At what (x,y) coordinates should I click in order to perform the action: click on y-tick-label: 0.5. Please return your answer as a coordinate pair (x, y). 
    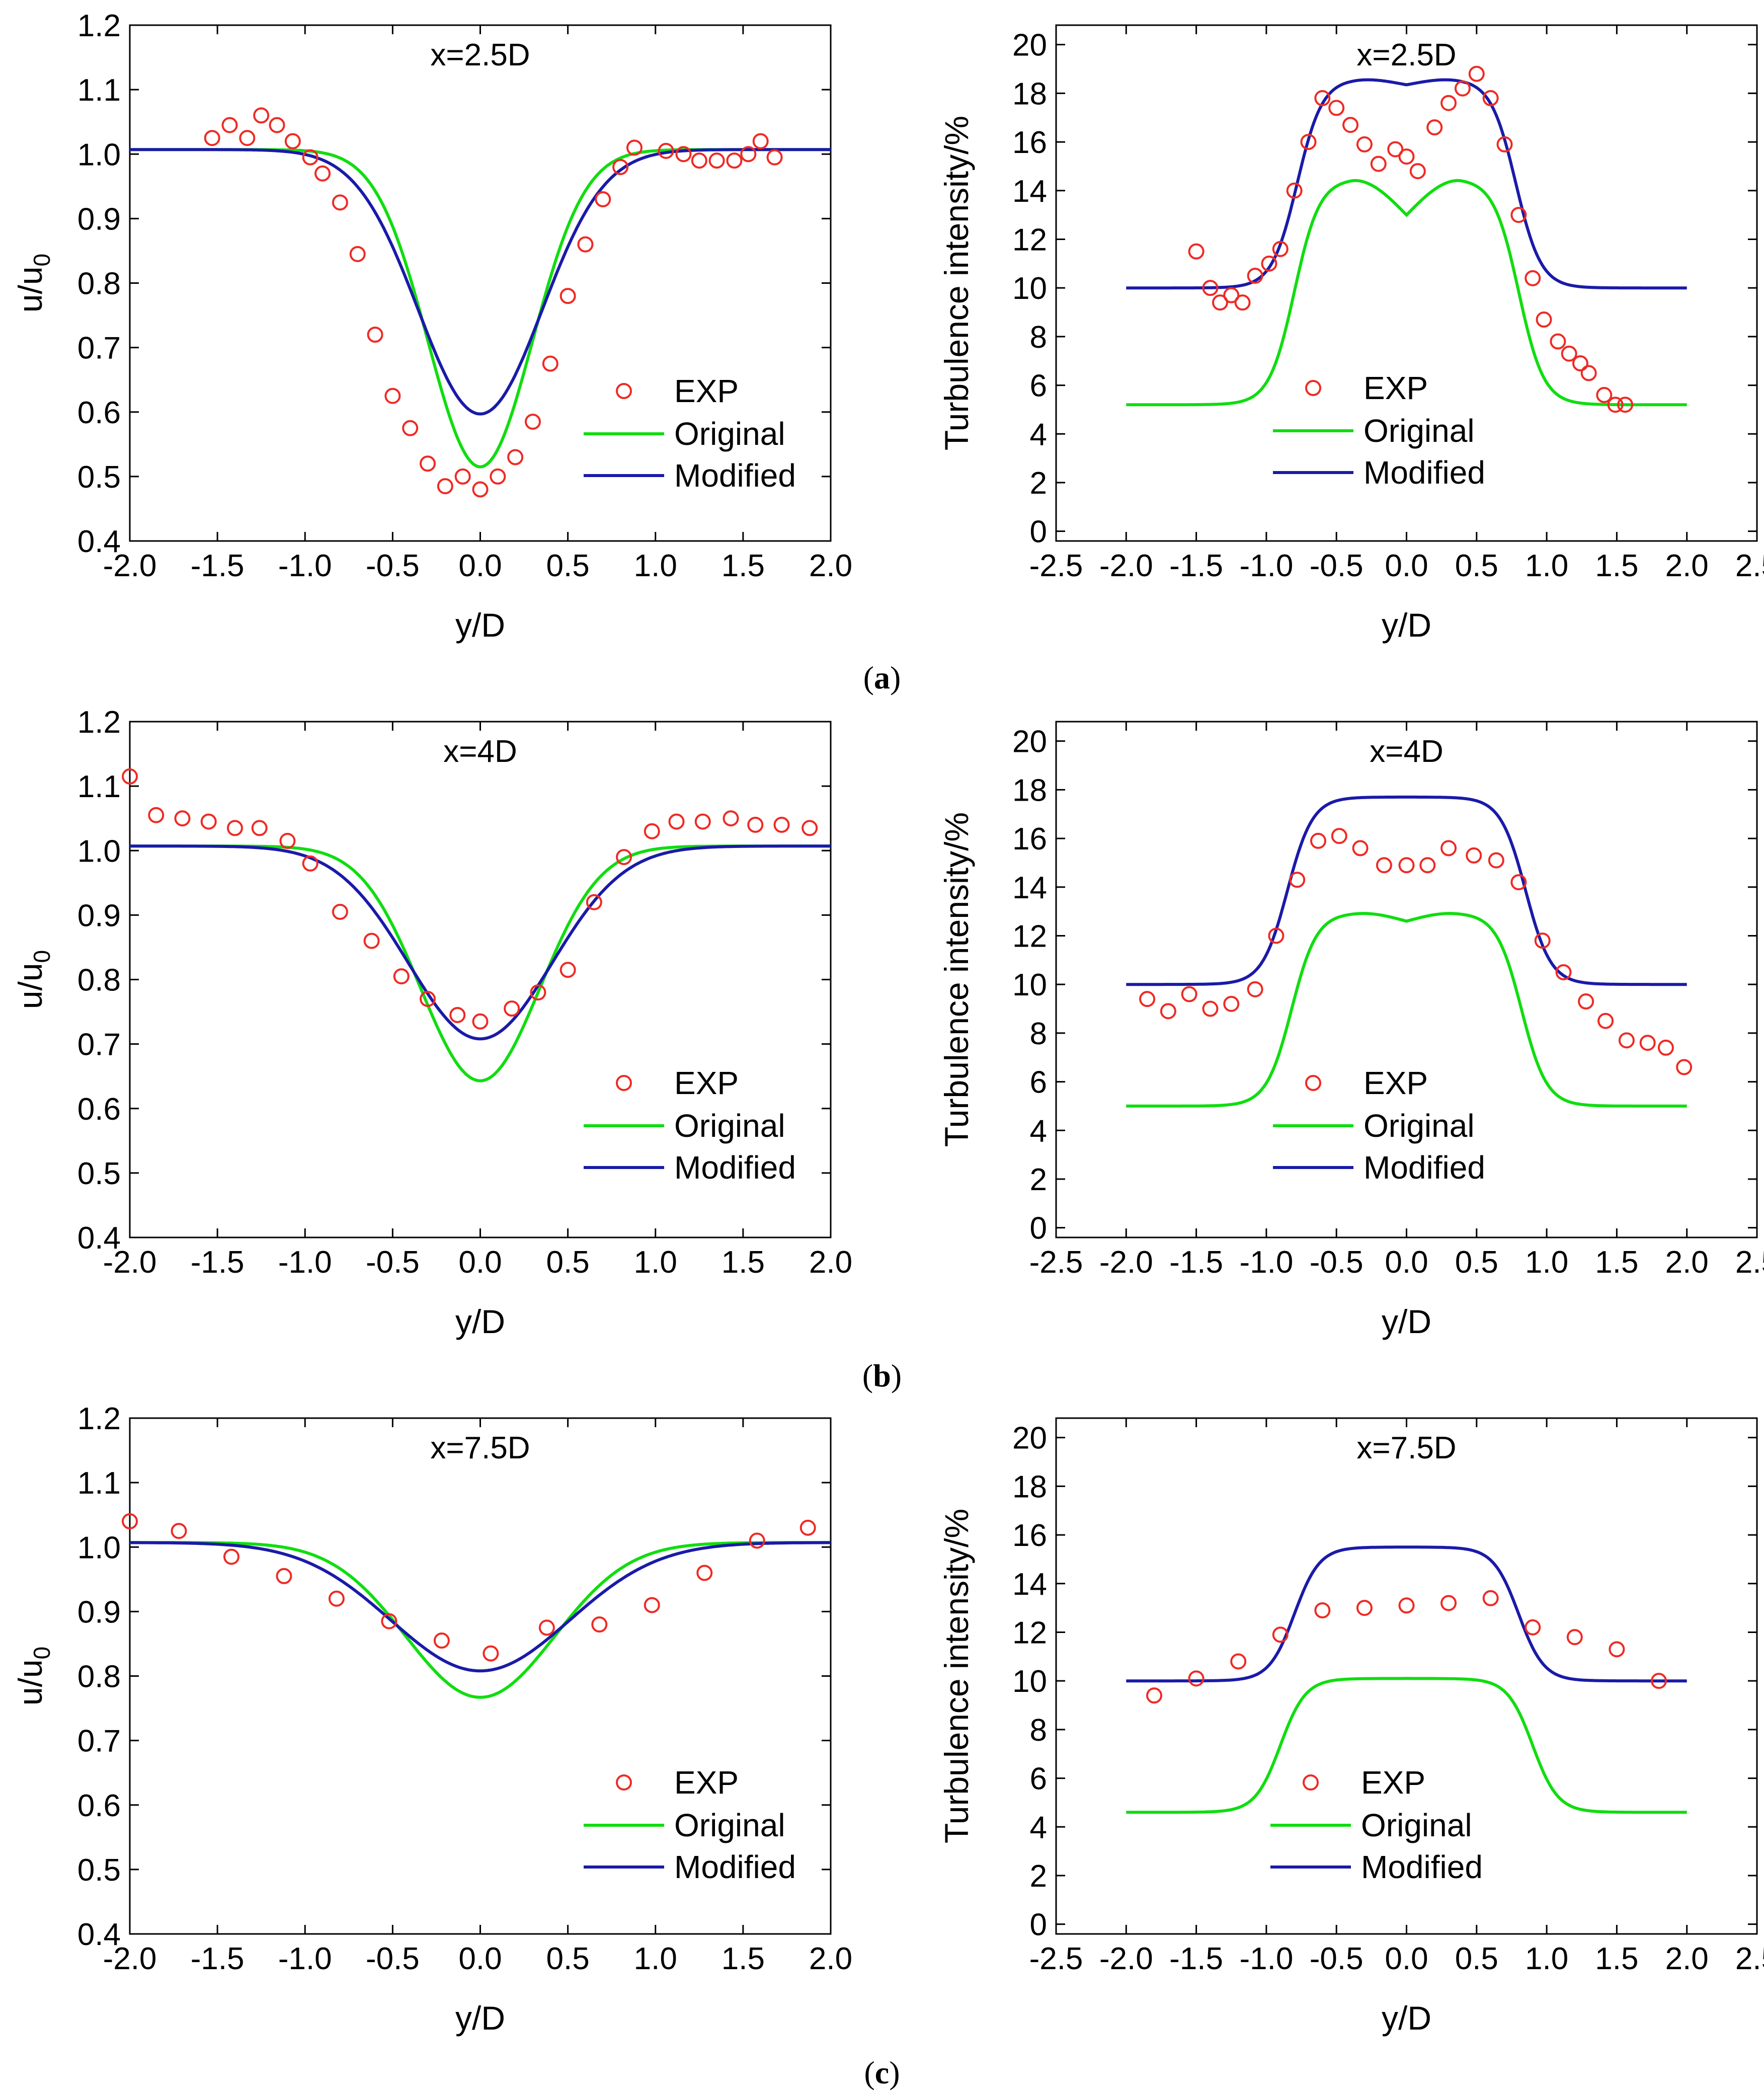
    Looking at the image, I should click on (99, 1870).